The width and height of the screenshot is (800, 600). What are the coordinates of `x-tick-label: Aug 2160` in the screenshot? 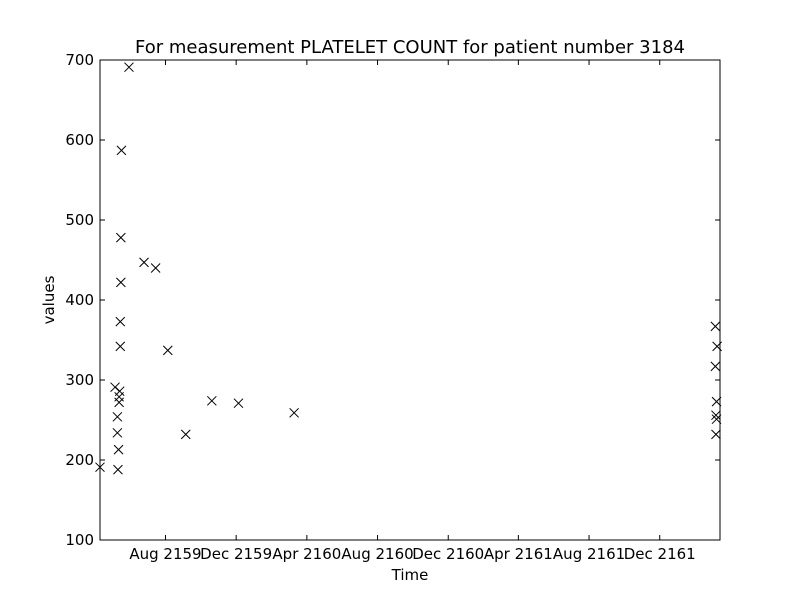 It's located at (377, 554).